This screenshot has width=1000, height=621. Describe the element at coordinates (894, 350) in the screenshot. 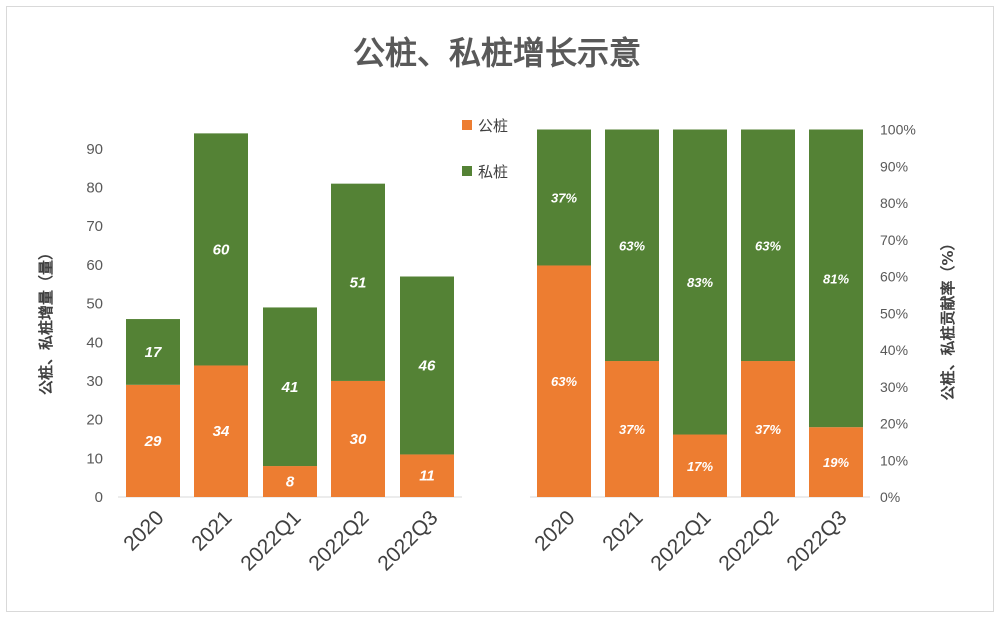

I see `right-y-tick-label: 40%` at that location.